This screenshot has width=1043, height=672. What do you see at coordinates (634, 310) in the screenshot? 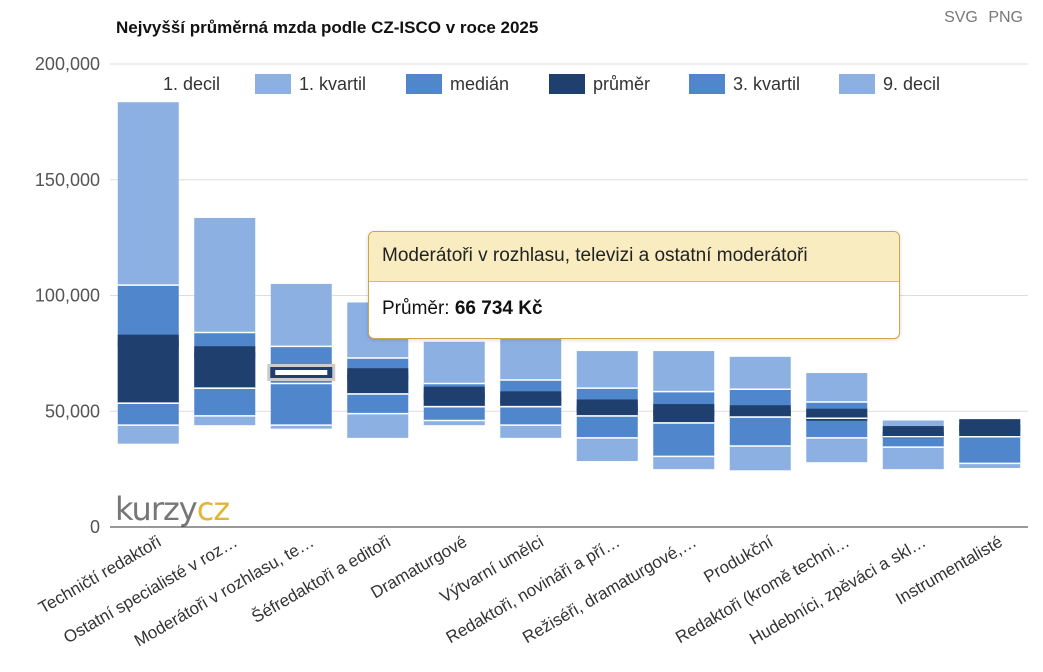
I see `tooltip-body: Průměr: 66 734 Kč` at bounding box center [634, 310].